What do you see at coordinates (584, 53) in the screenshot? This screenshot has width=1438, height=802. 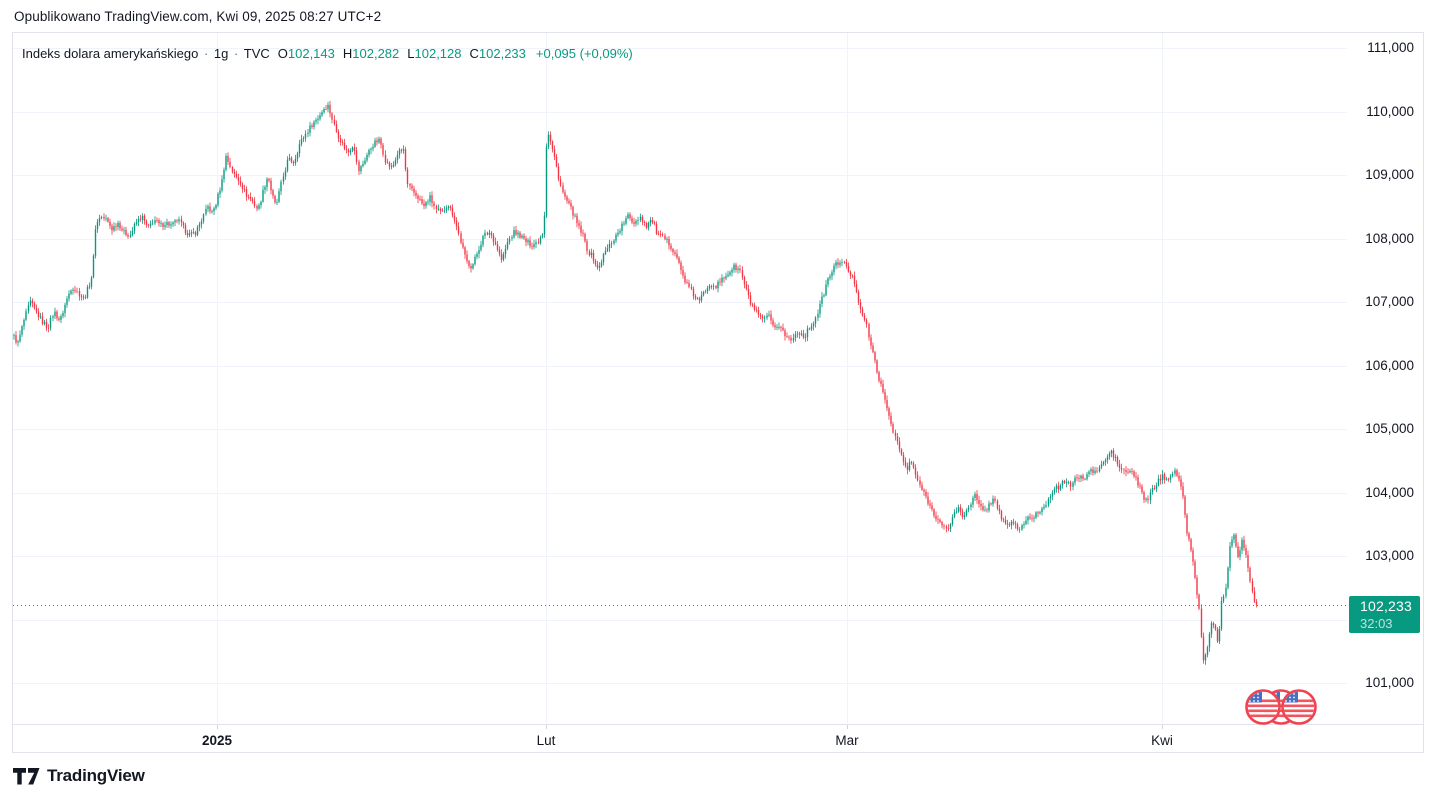 I see `change-value: +0,095 (+0,09%)` at bounding box center [584, 53].